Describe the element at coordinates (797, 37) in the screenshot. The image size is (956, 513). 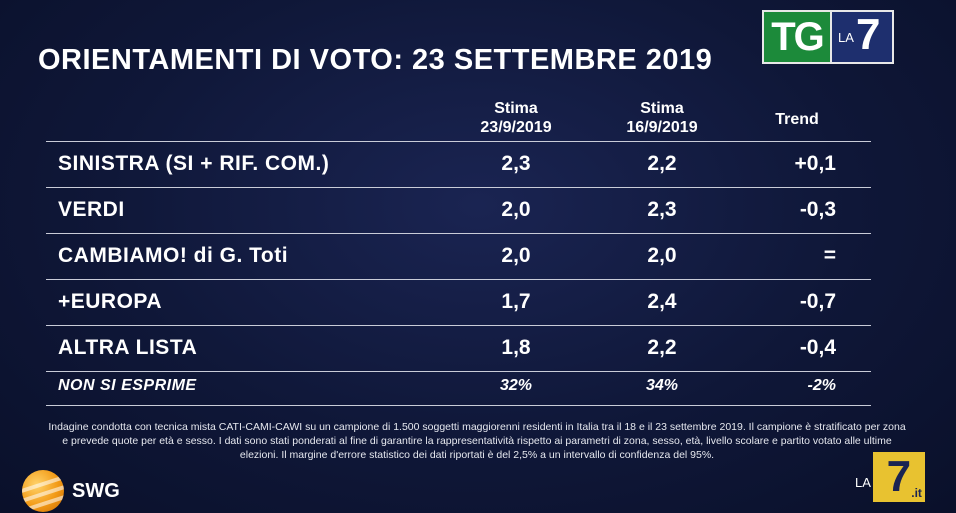
I see `tg-logo-text: TG` at that location.